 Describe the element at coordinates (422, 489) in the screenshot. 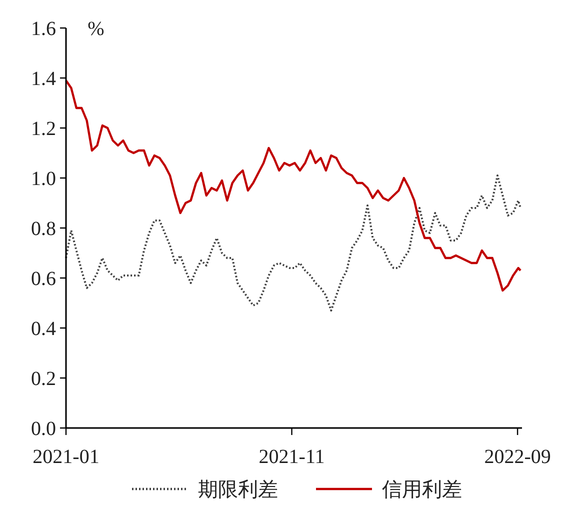

I see `legend-label: 信用利差` at that location.